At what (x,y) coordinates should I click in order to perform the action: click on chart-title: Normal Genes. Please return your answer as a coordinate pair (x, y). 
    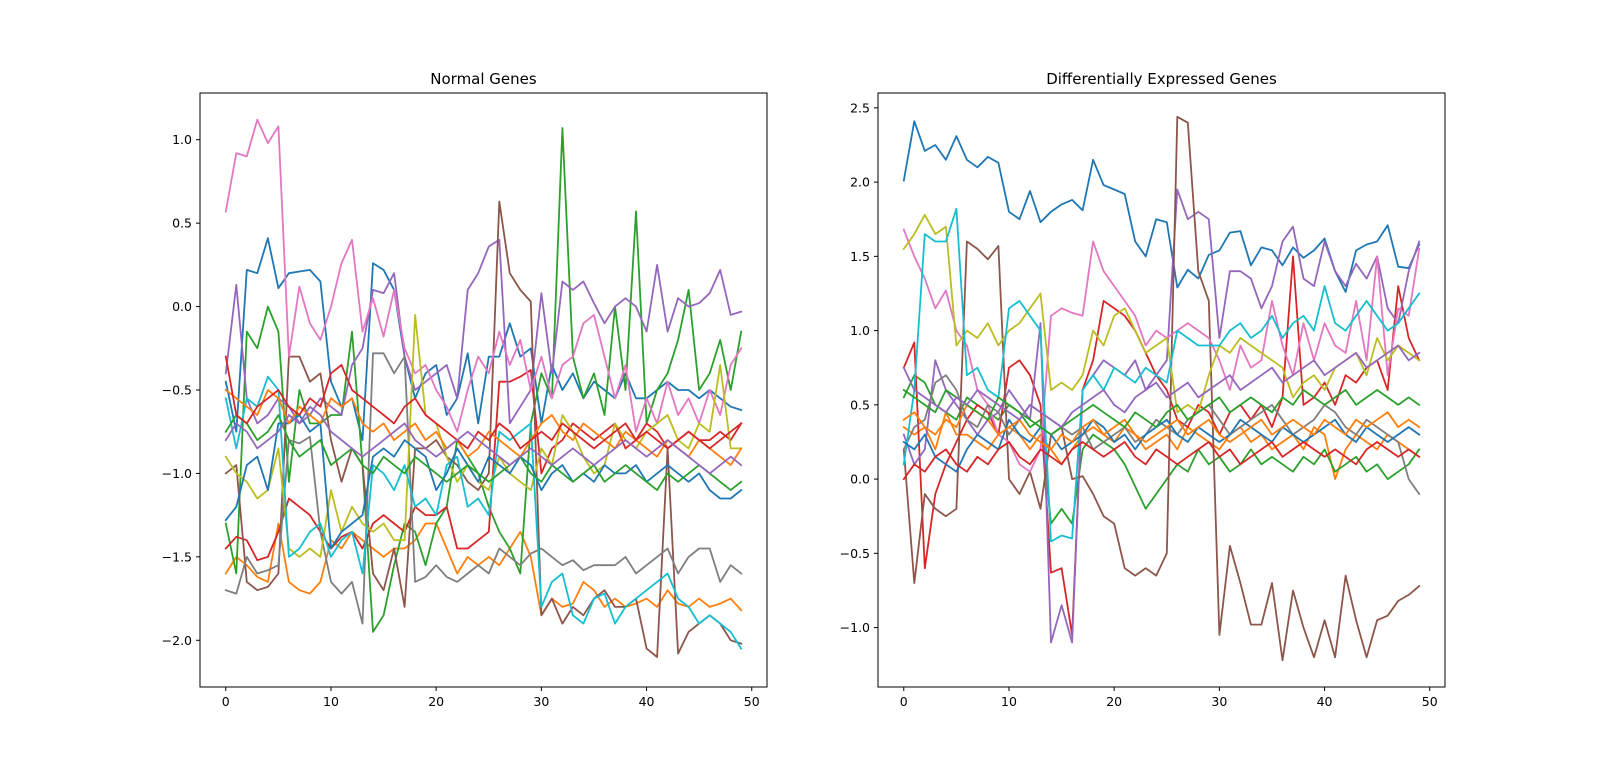
    Looking at the image, I should click on (483, 79).